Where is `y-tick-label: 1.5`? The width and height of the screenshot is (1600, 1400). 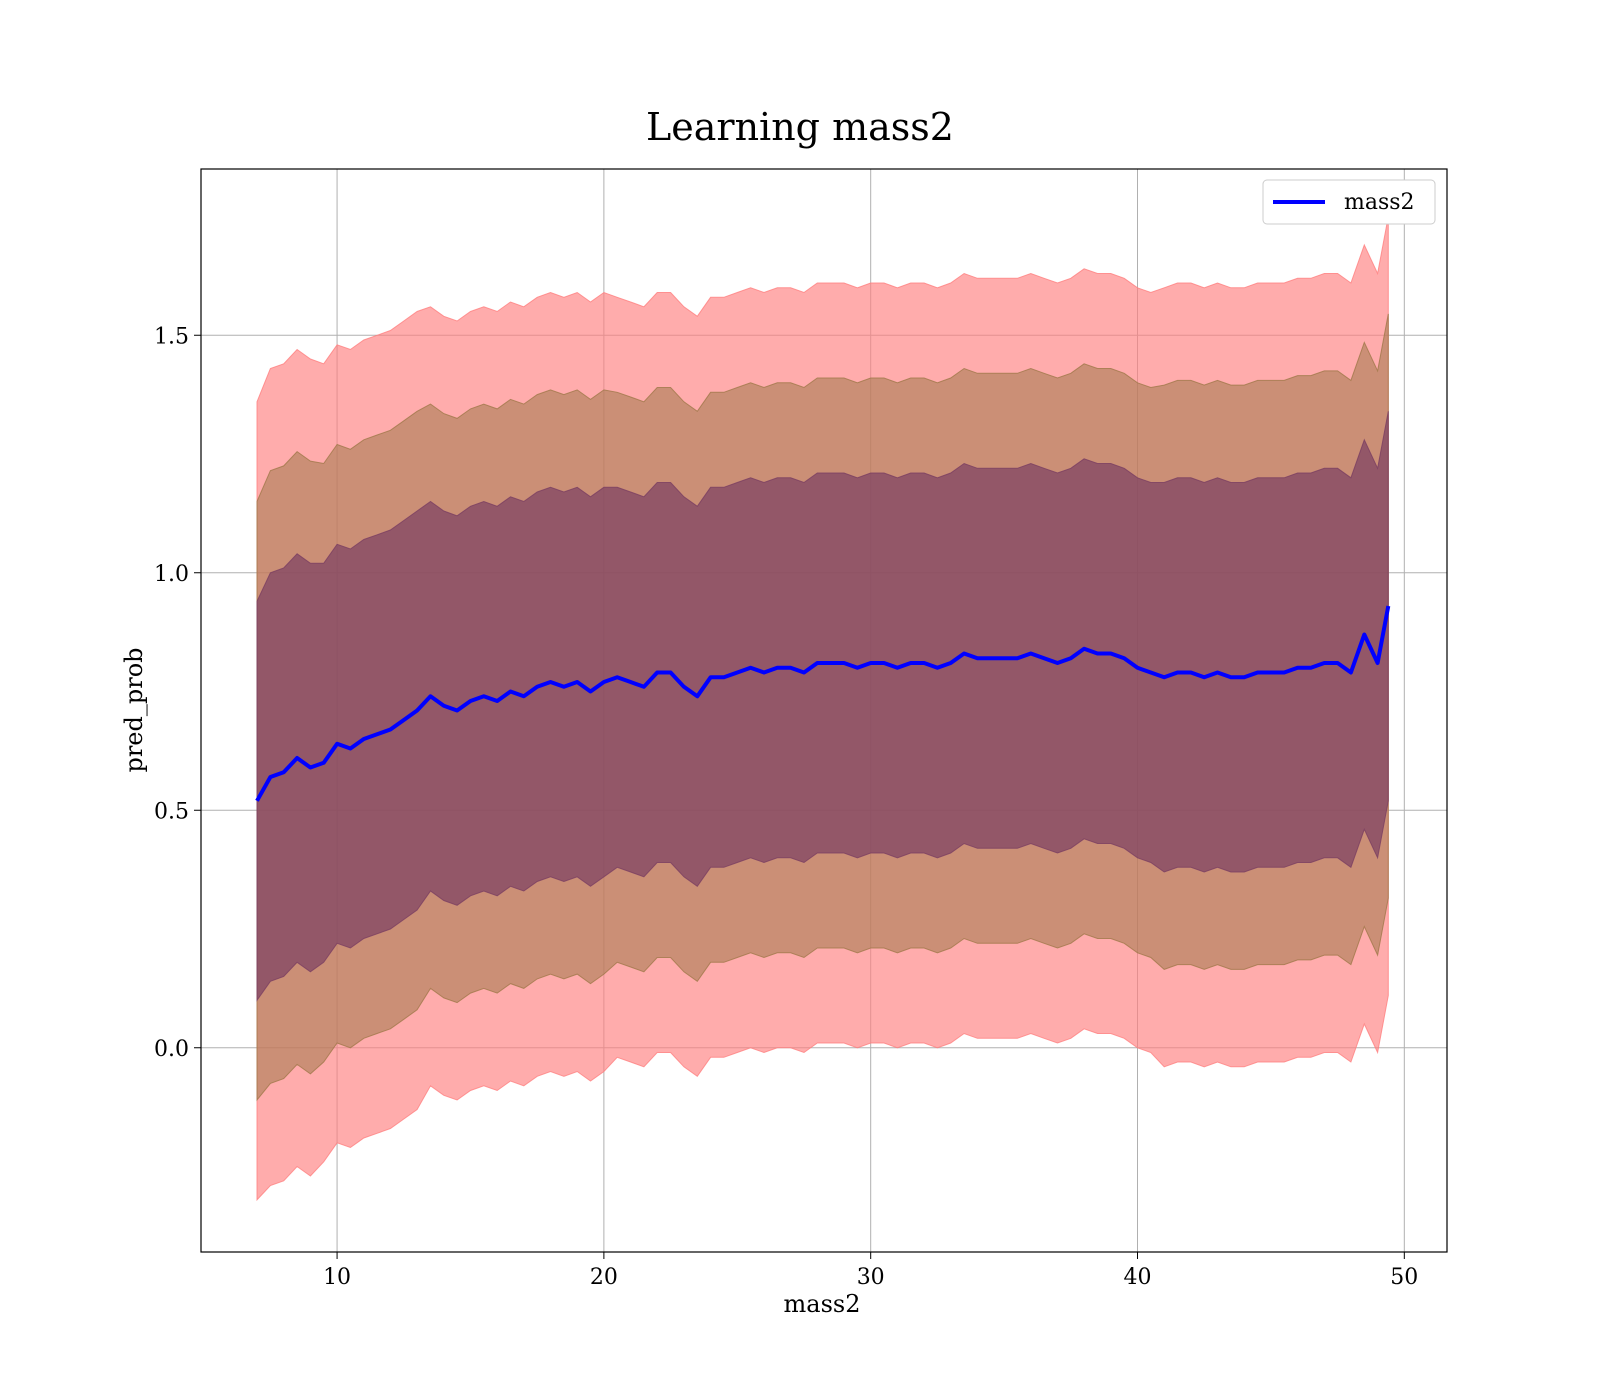 y-tick-label: 1.5 is located at coordinates (171, 336).